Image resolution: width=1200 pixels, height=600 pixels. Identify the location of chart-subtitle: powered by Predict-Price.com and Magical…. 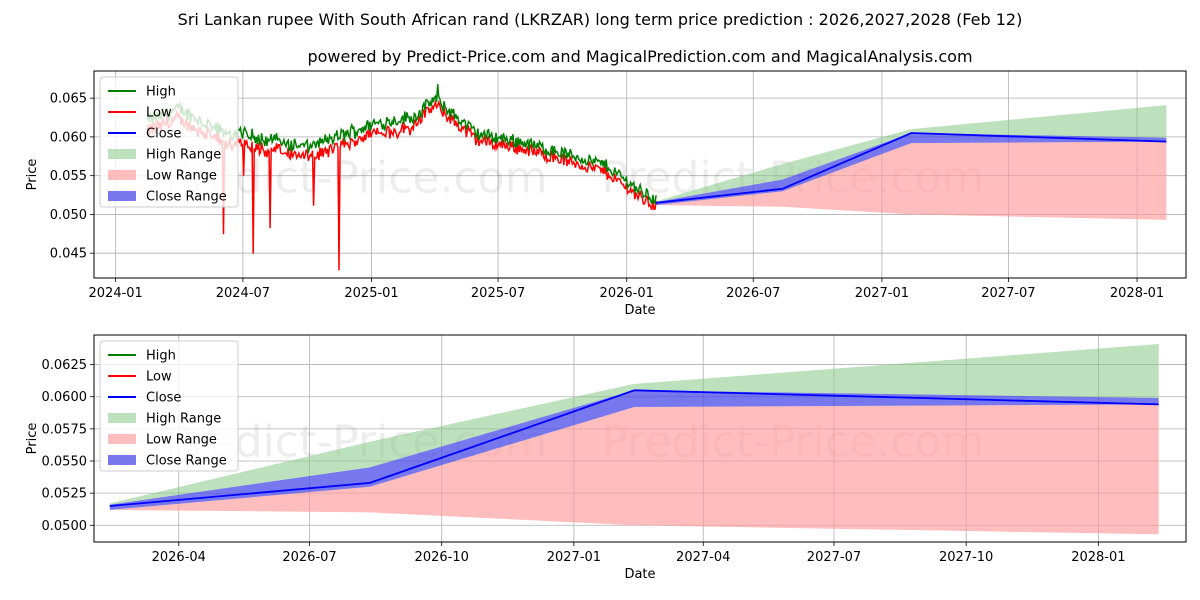
(639, 56).